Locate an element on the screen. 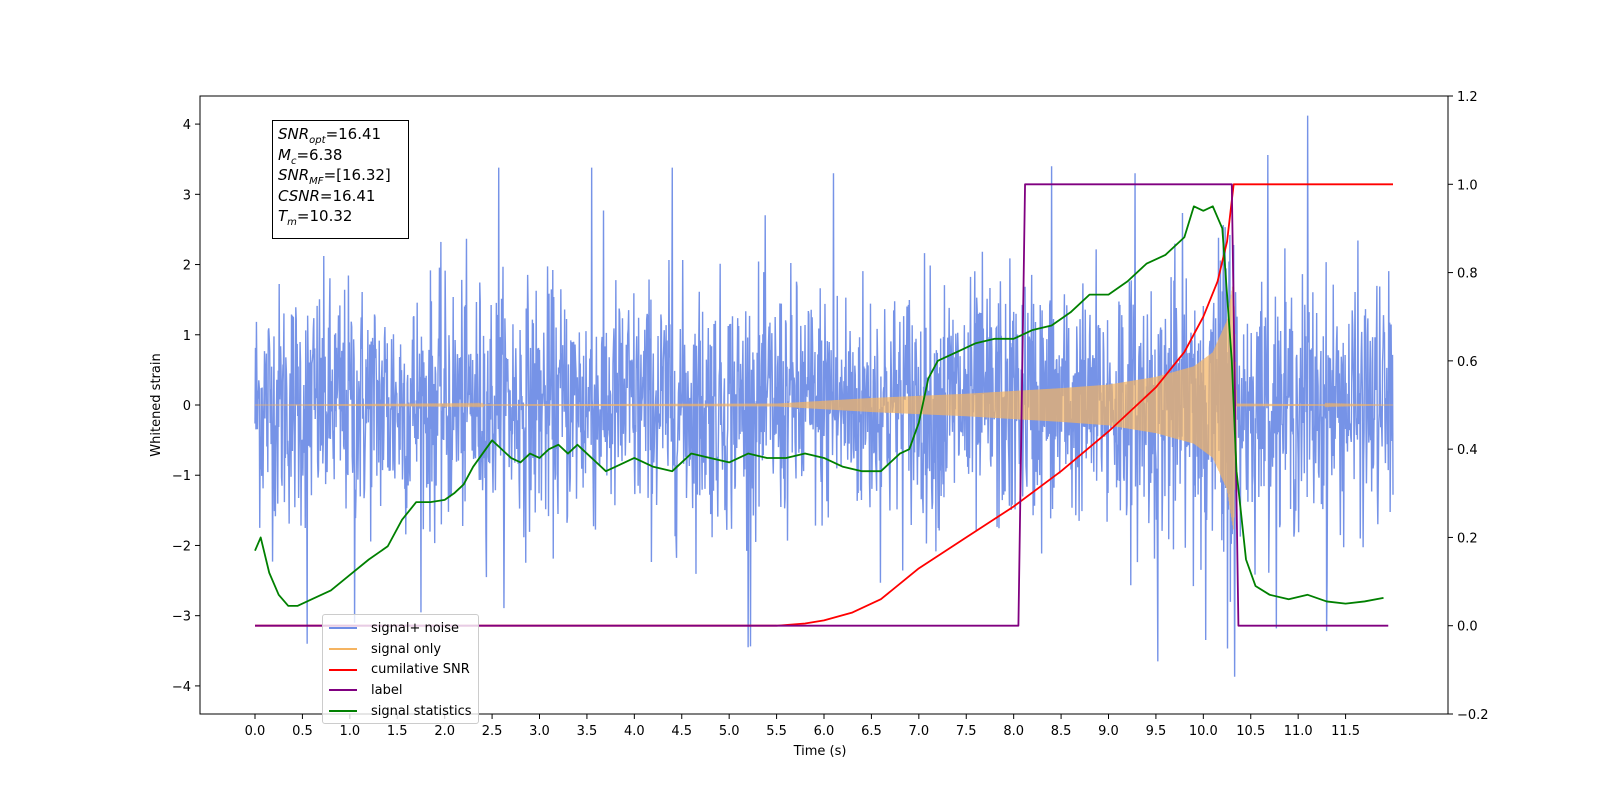 This screenshot has width=1600, height=800. x-tick-label: 10.5 is located at coordinates (1250, 731).